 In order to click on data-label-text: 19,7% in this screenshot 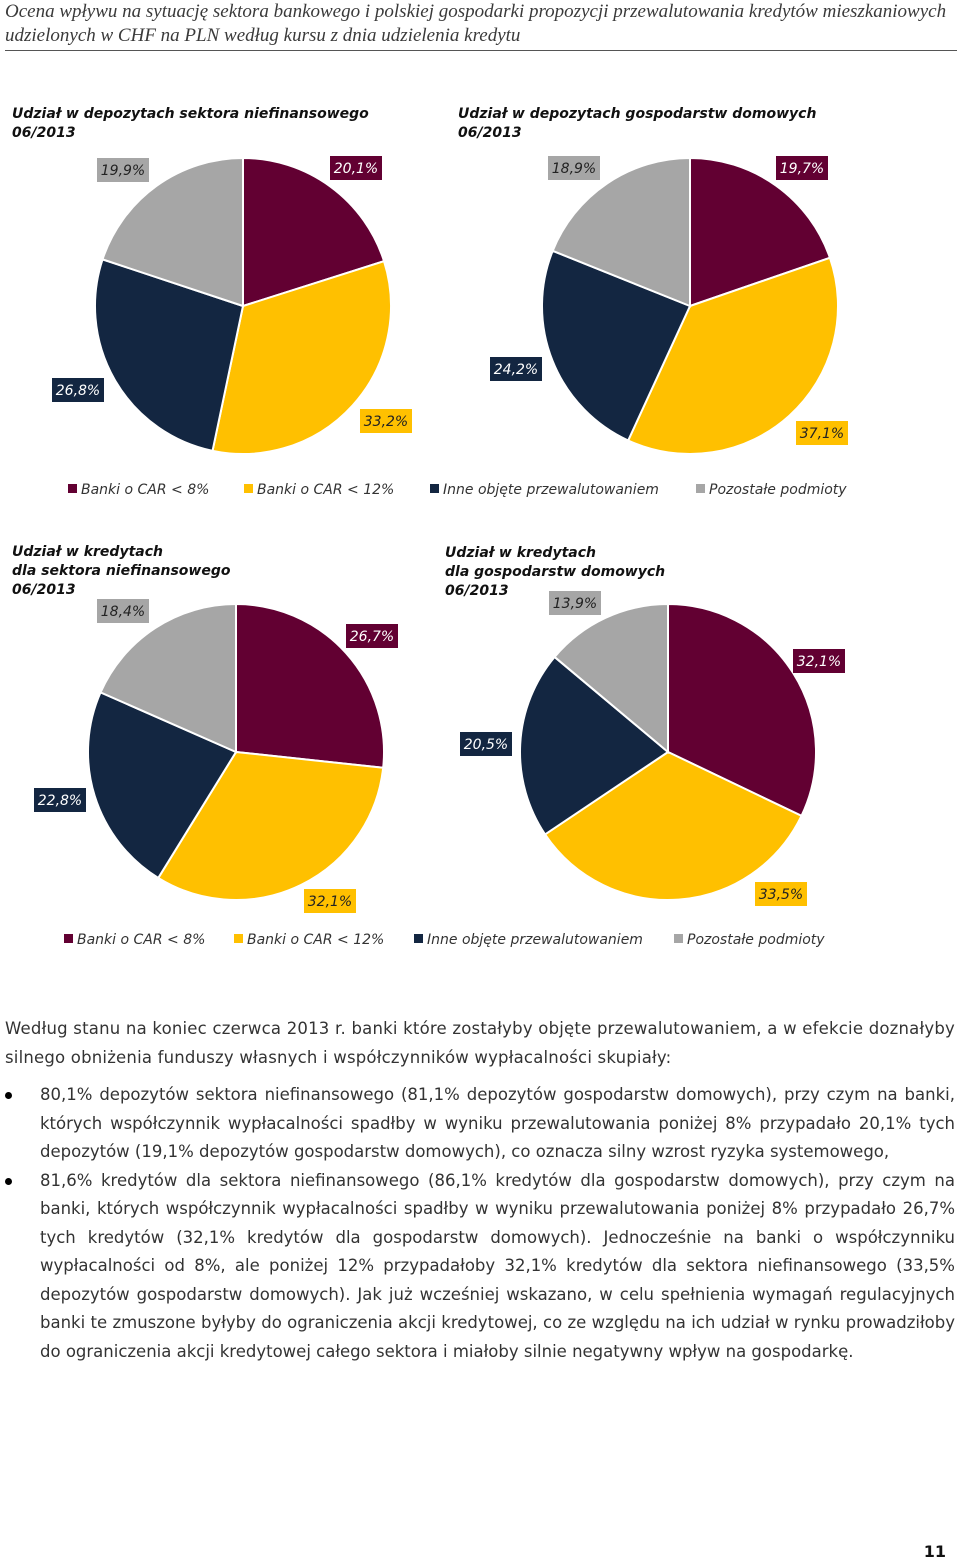, I will do `click(802, 169)`.